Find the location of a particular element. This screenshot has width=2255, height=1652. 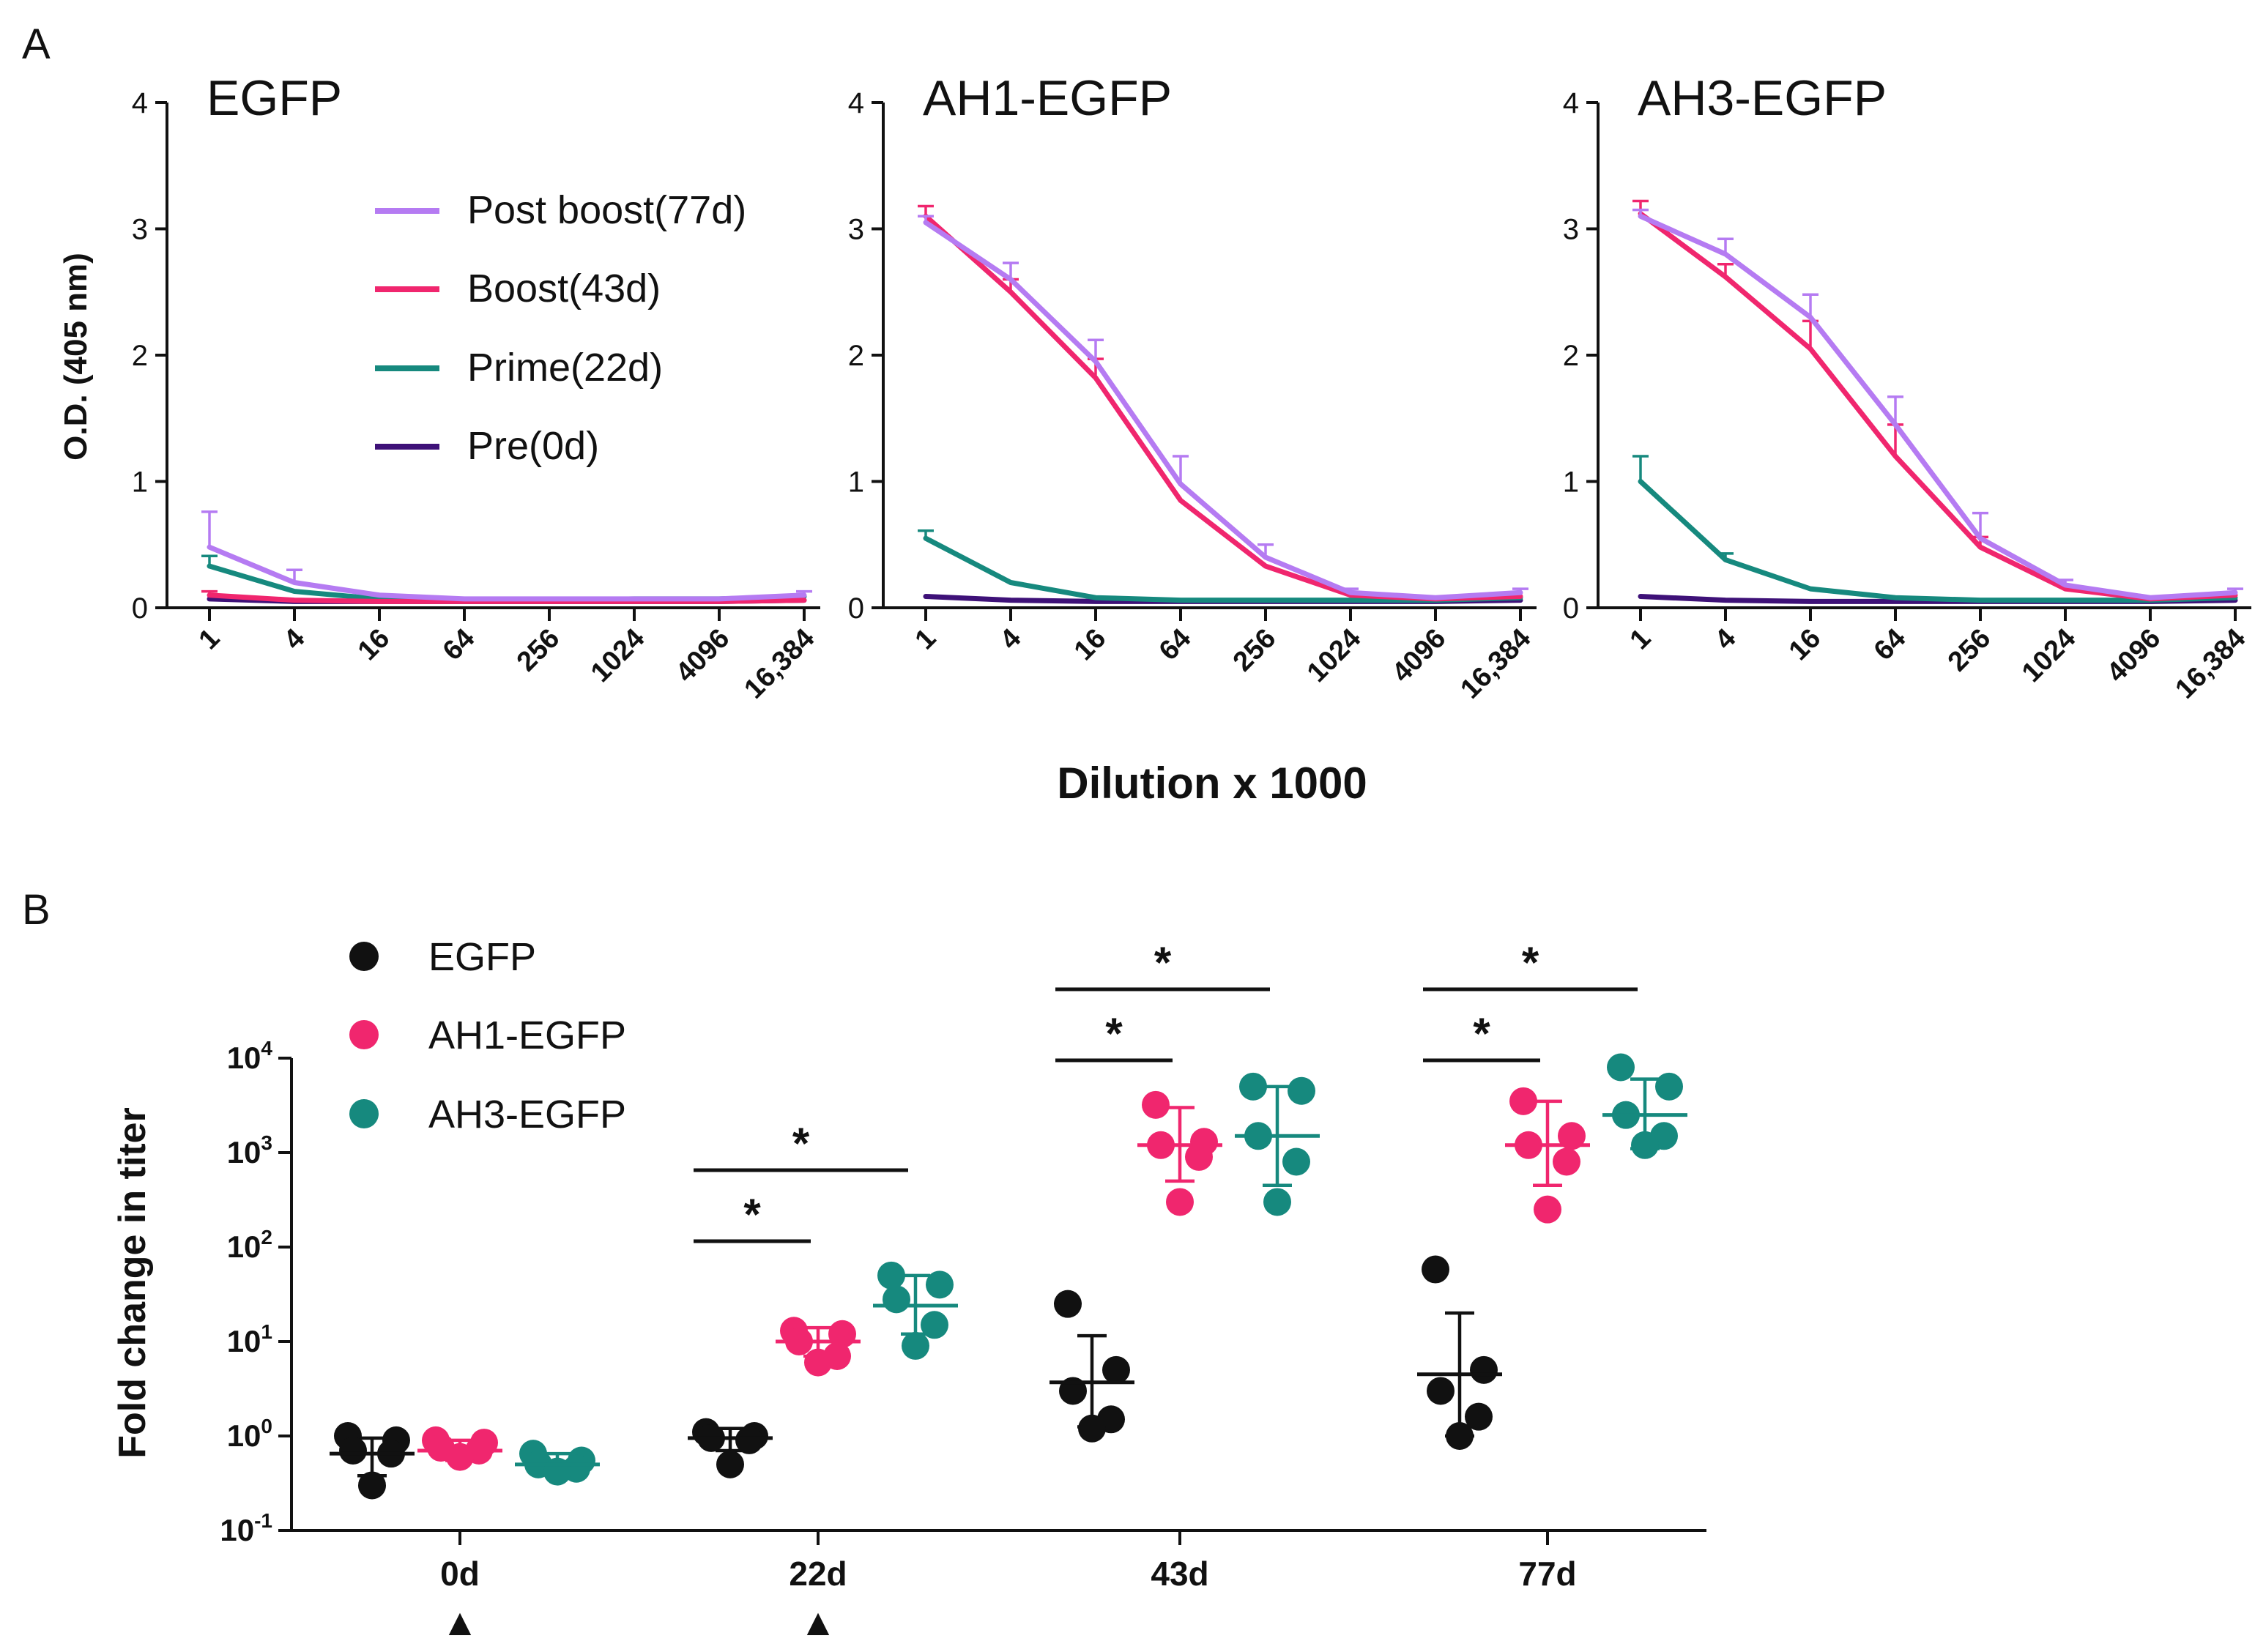

panel-b-label: B is located at coordinates (37, 910).